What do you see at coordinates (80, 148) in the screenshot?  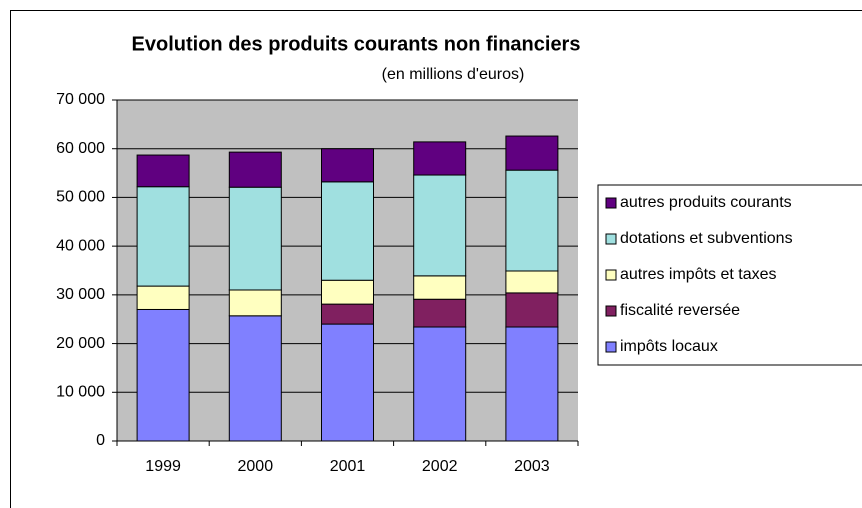 I see `y-tick-label: 60 000` at bounding box center [80, 148].